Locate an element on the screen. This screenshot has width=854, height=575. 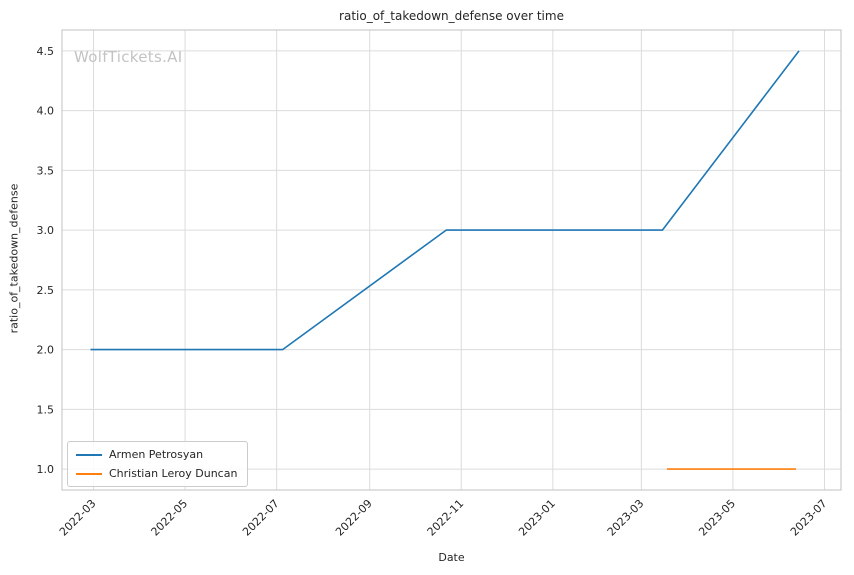
x-tick-label: 2023-05 is located at coordinates (717, 518).